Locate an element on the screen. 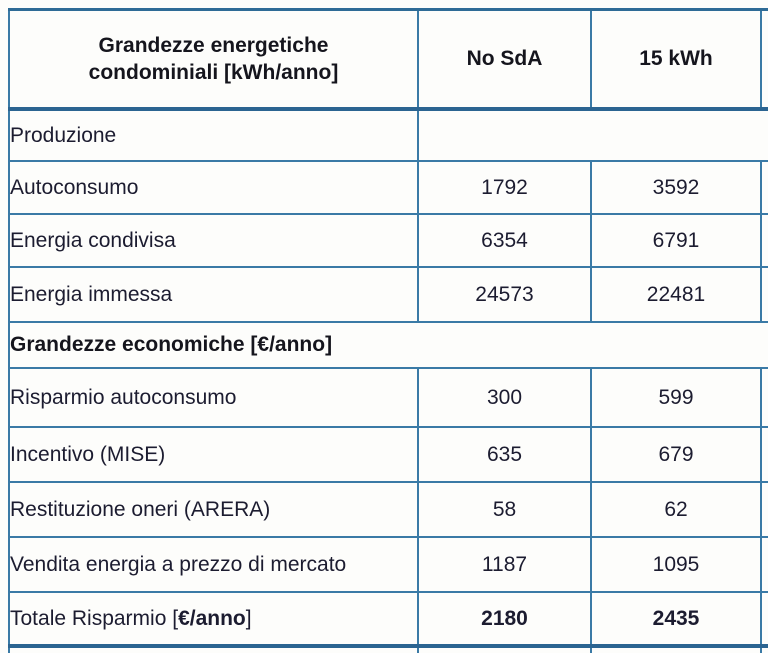  table-row-energia-condivisa: Energia condivisa 6354 6791 is located at coordinates (388, 240).